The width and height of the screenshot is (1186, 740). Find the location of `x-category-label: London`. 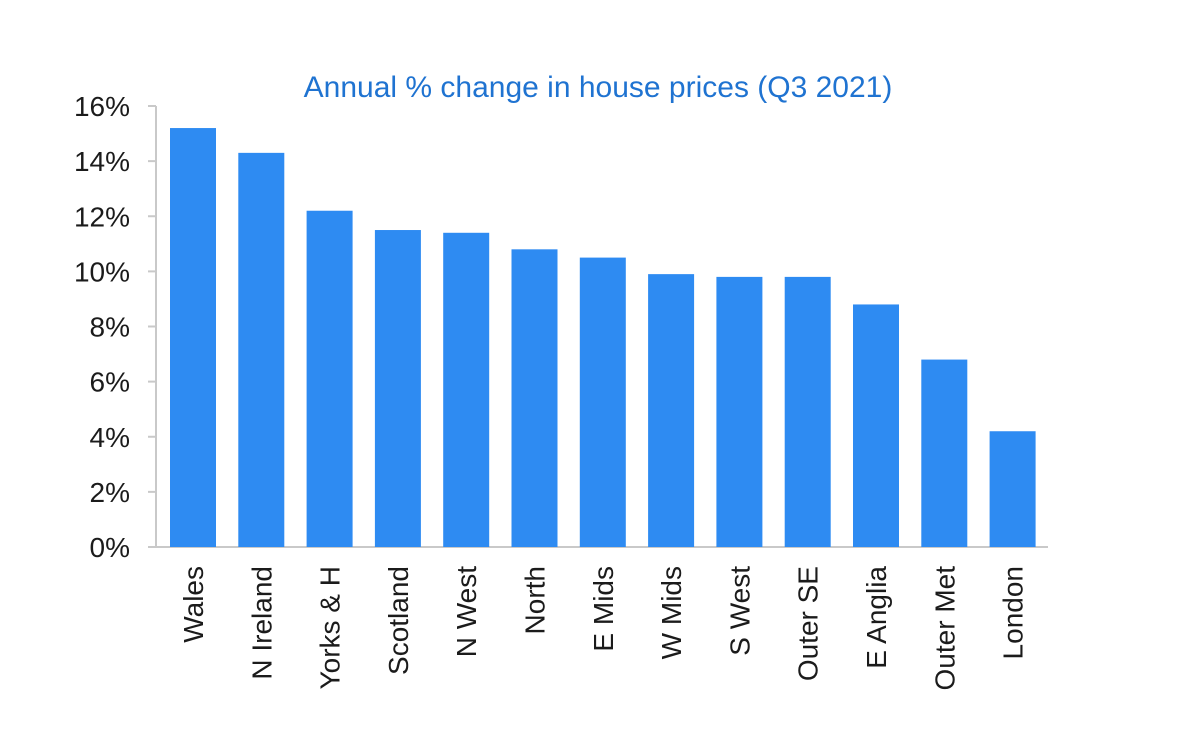

x-category-label: London is located at coordinates (1013, 612).